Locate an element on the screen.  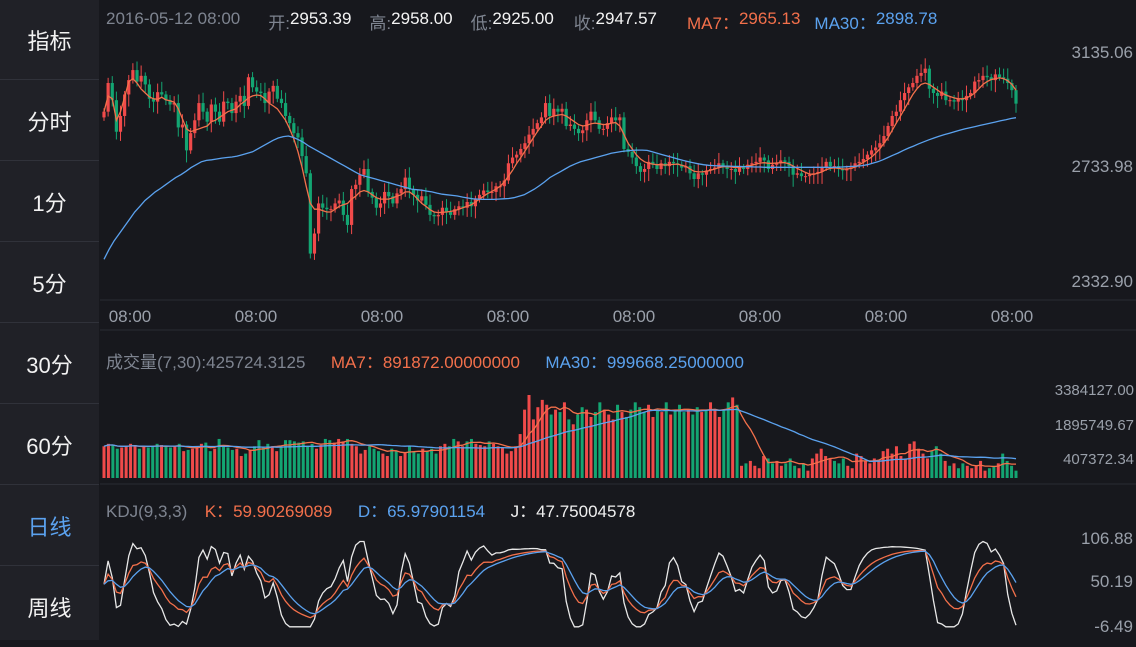
sidebar-item-timeshare: 分时 is located at coordinates (49, 121).